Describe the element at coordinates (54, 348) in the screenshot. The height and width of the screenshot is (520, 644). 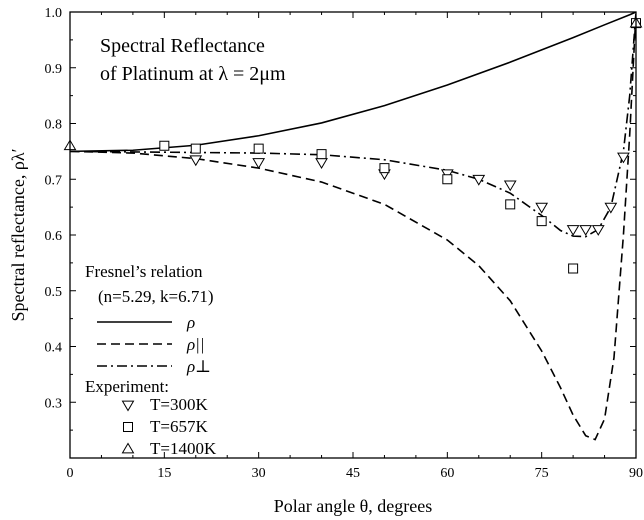
I see `y-tick-label: 0.4` at that location.